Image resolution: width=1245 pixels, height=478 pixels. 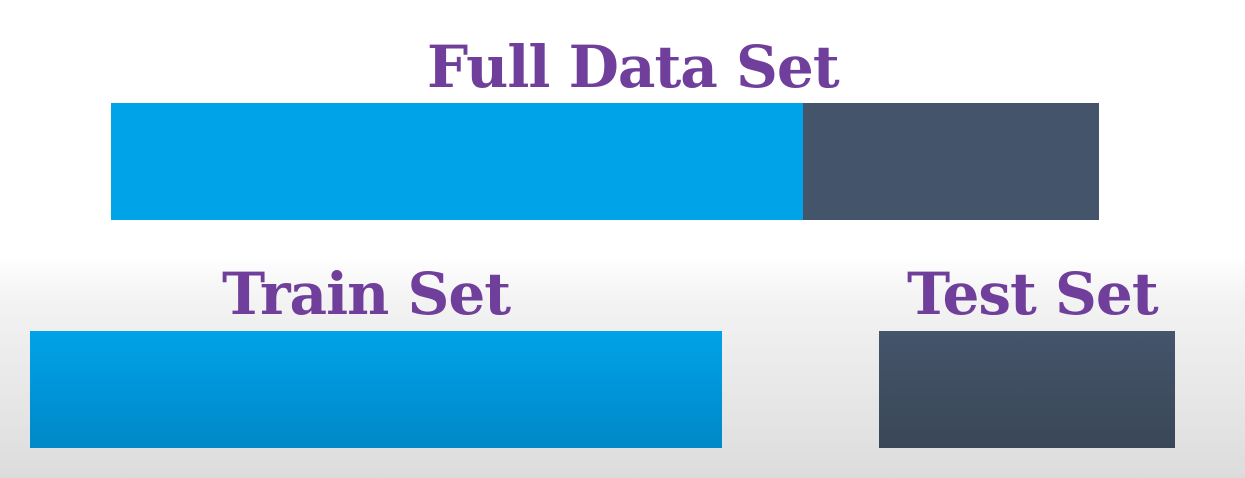 What do you see at coordinates (1033, 294) in the screenshot?
I see `test-set-title: Test Set` at bounding box center [1033, 294].